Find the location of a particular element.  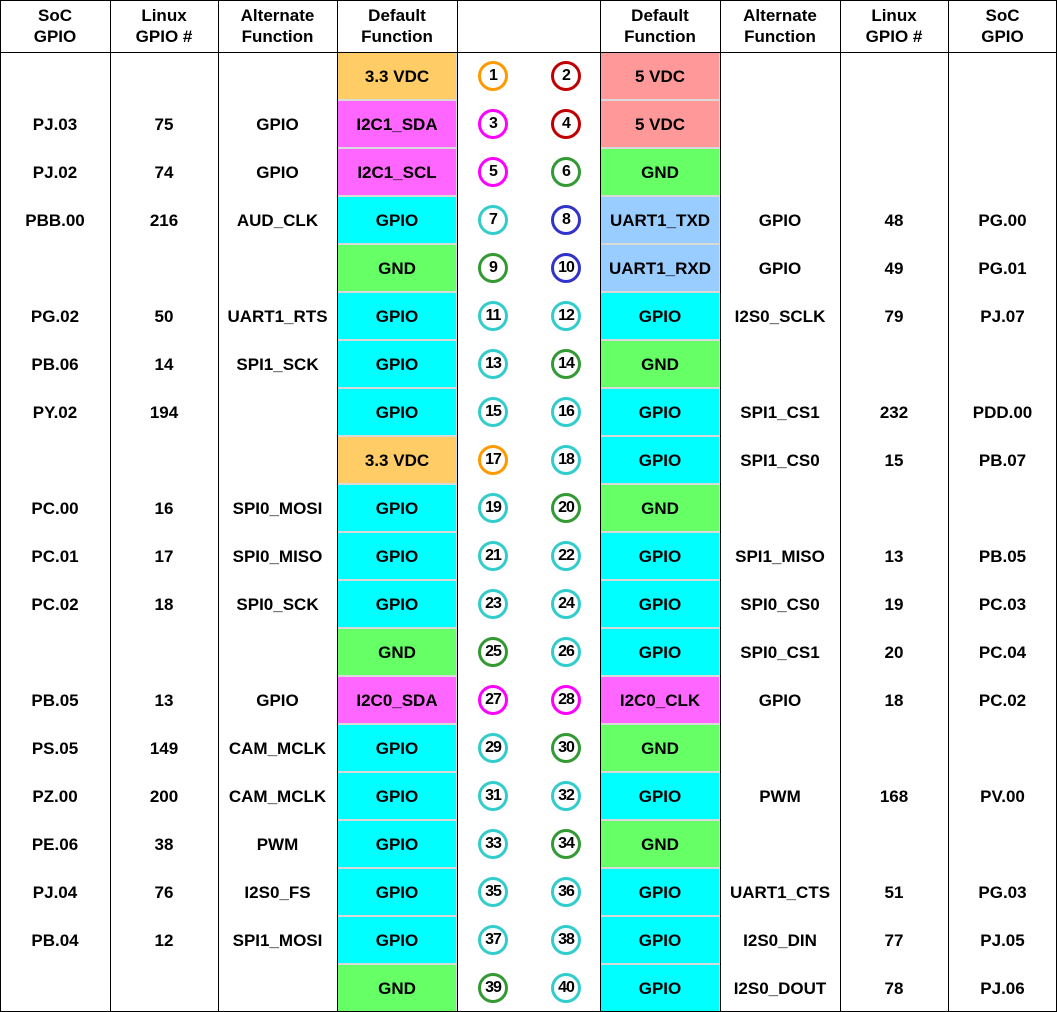

header-border is located at coordinates (528, 52).